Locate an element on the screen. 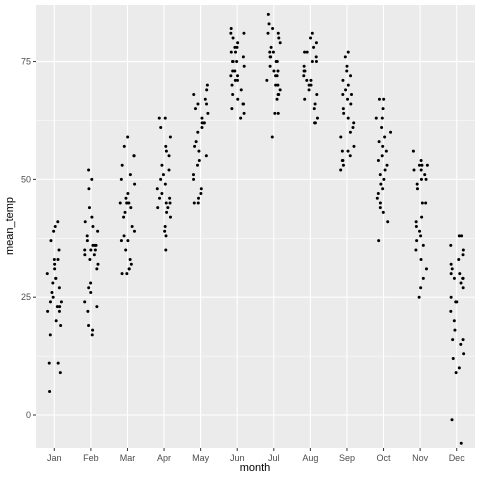 This screenshot has height=480, width=480. x-tick-label: Mar is located at coordinates (128, 458).